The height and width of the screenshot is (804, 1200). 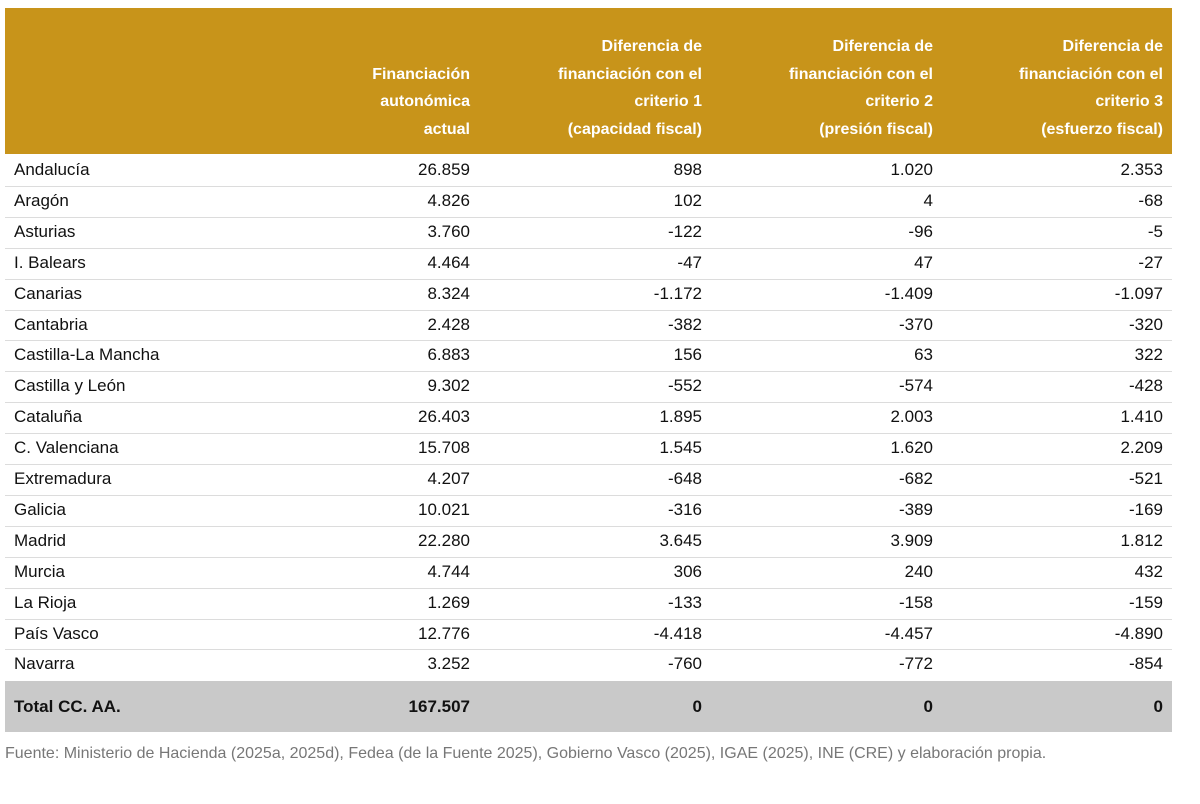 I want to click on header-text: criterio 3, so click(x=1129, y=101).